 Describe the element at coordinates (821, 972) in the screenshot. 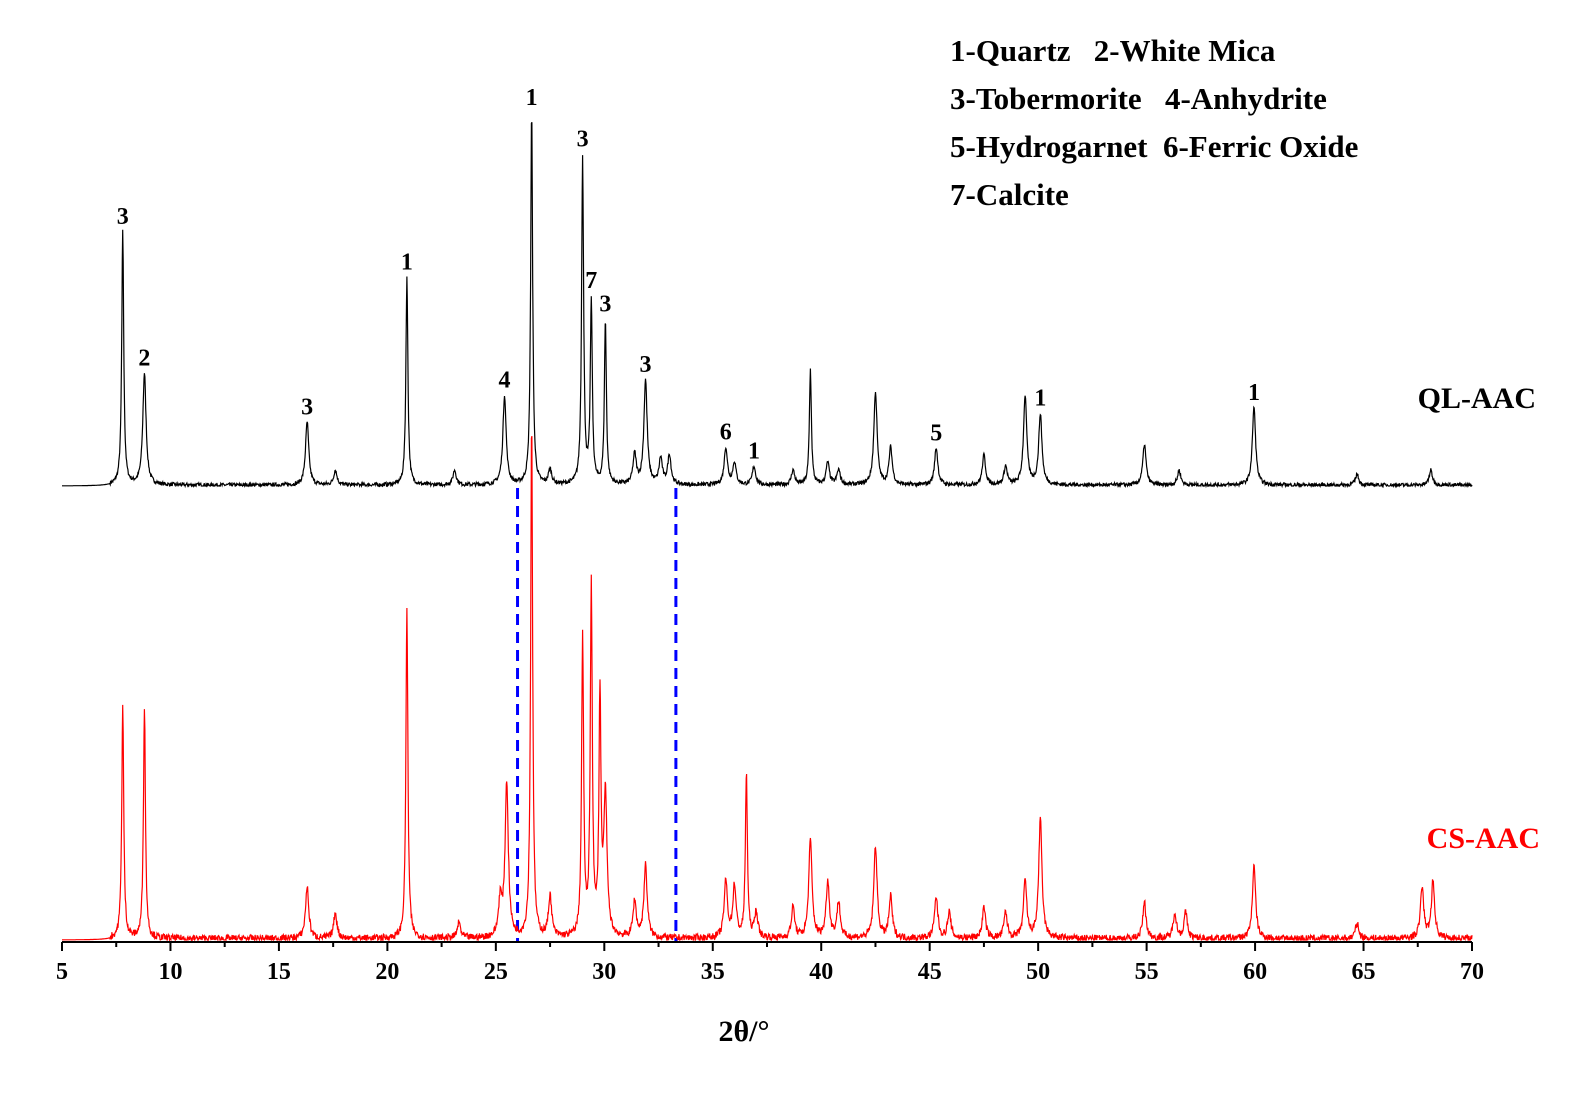

I see `x-tick-label: 40` at that location.